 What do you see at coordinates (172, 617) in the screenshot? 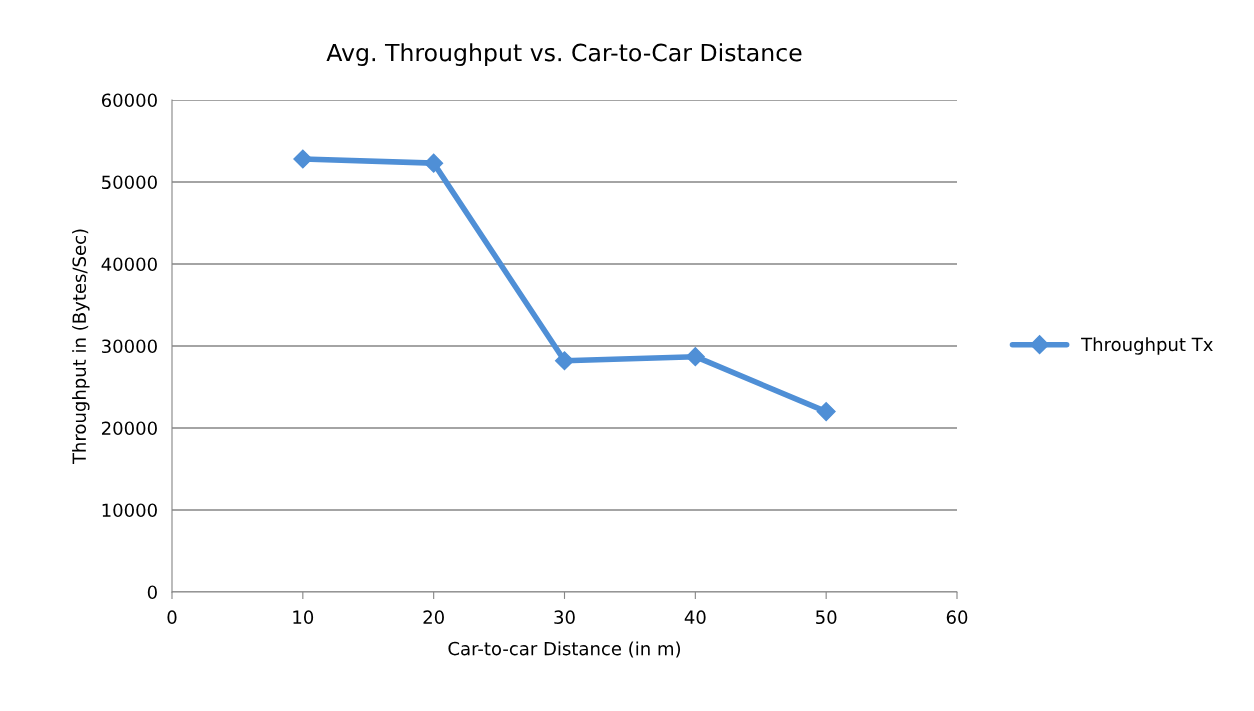
I see `x-tick-label: 0` at bounding box center [172, 617].